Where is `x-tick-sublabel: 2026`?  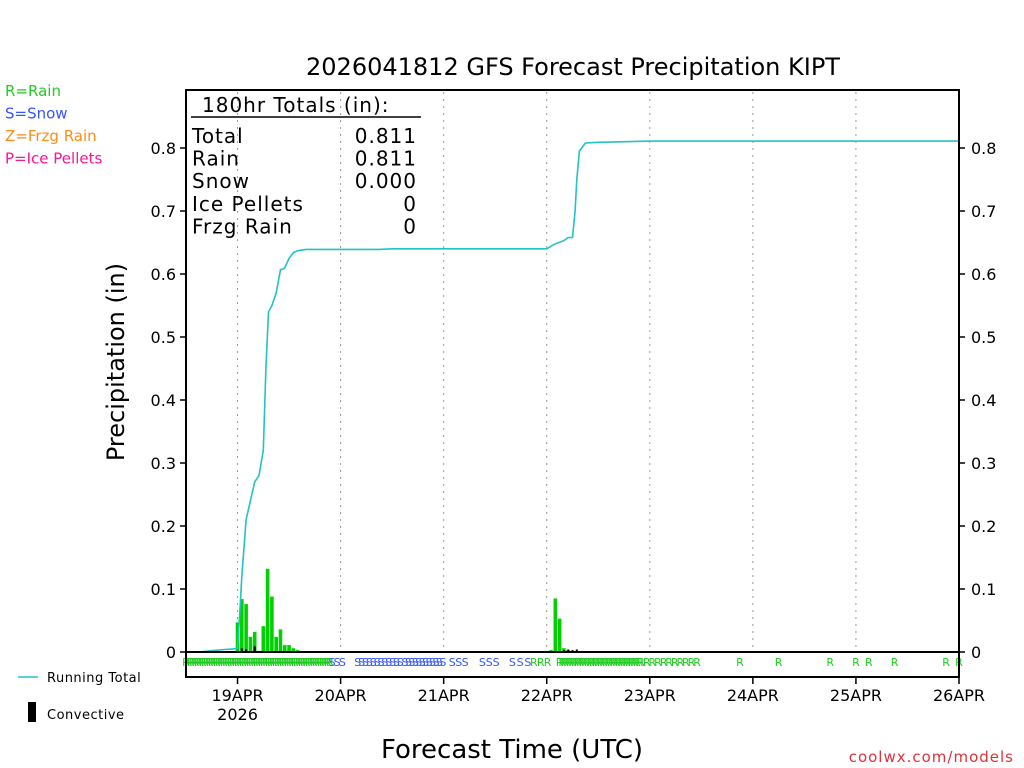
x-tick-sublabel: 2026 is located at coordinates (237, 714).